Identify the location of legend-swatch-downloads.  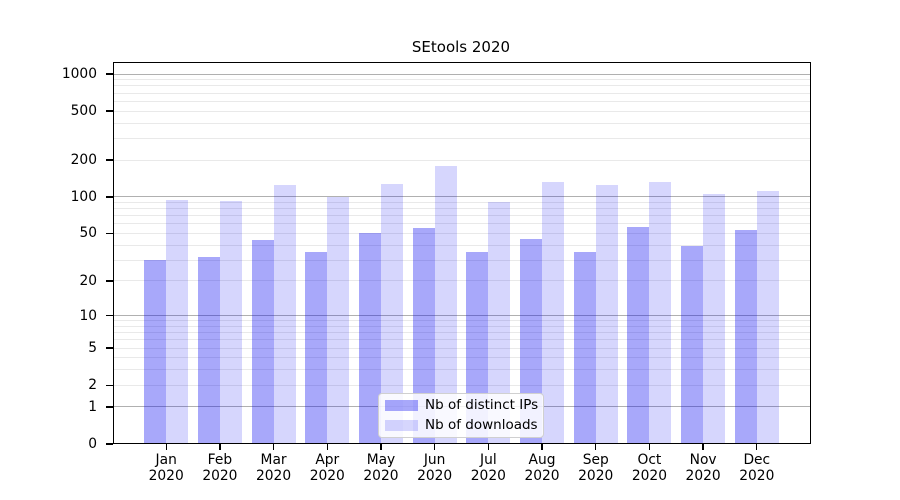
(401, 425).